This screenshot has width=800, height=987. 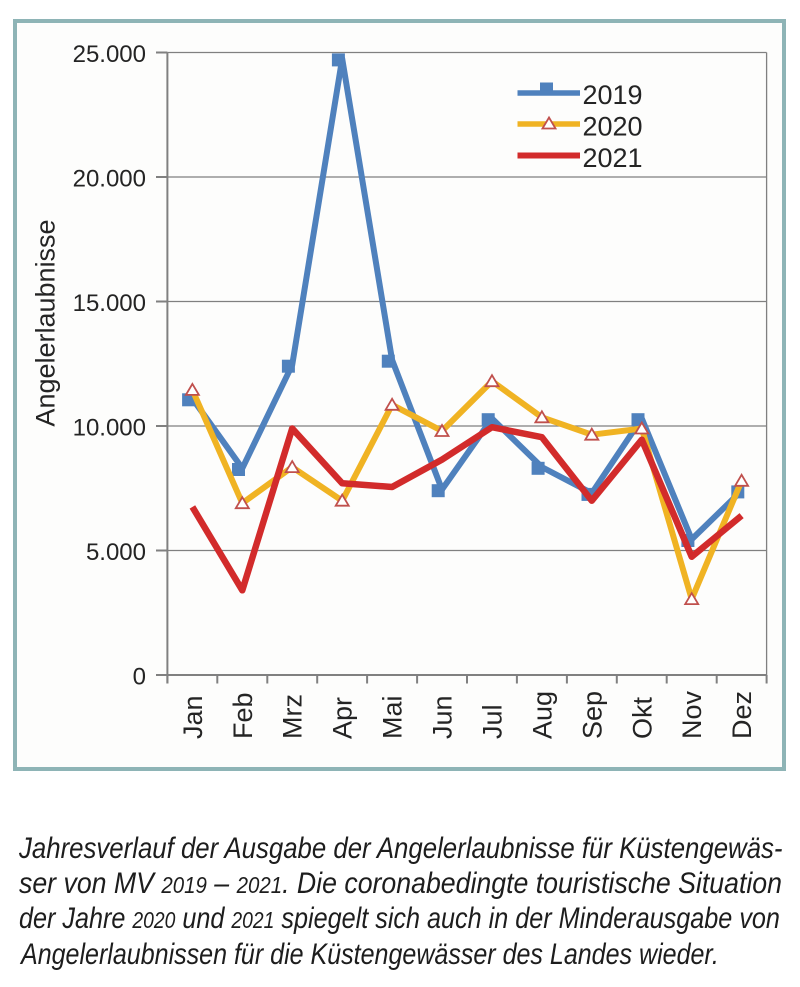 What do you see at coordinates (243, 715) in the screenshot?
I see `svg-text: Feb` at bounding box center [243, 715].